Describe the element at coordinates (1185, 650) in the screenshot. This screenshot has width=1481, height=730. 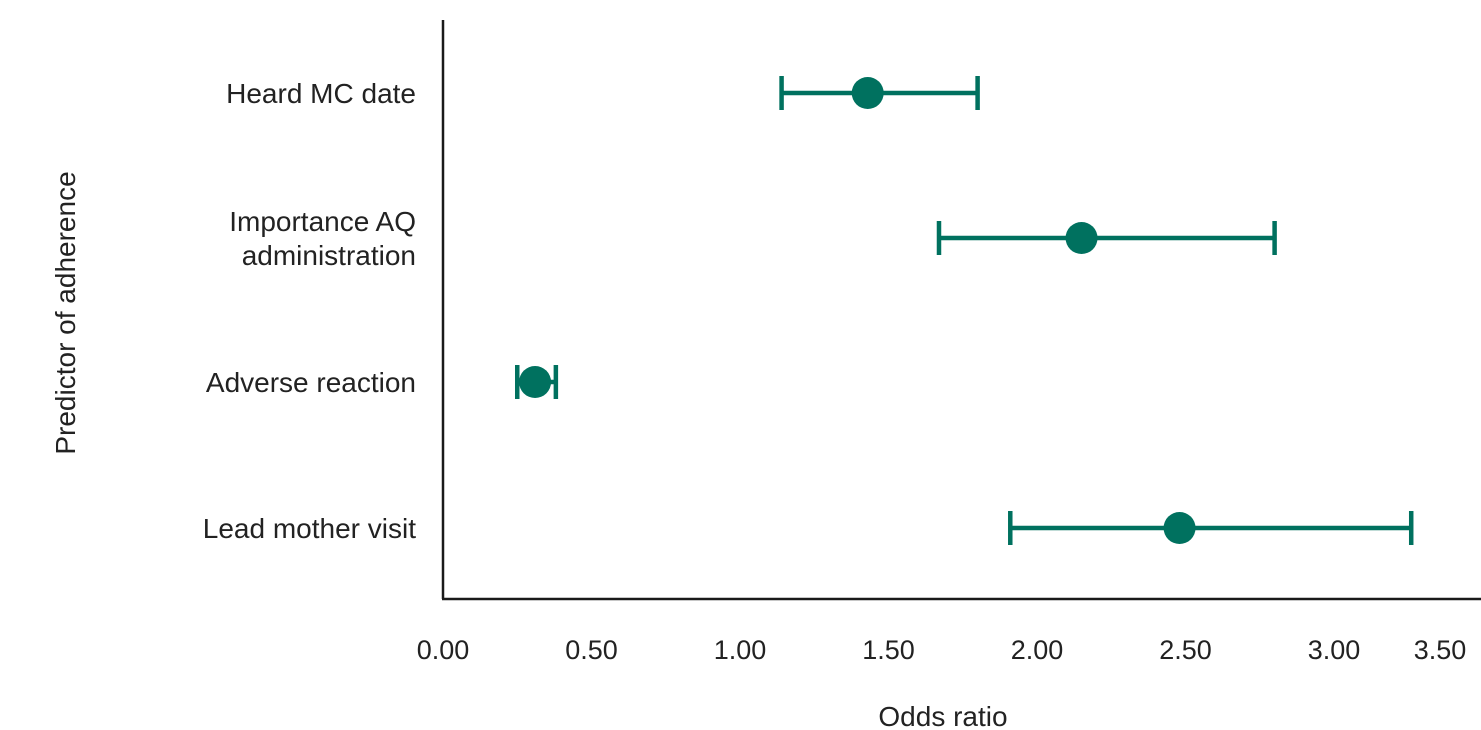
I see `x-tick-label: 2.50` at that location.